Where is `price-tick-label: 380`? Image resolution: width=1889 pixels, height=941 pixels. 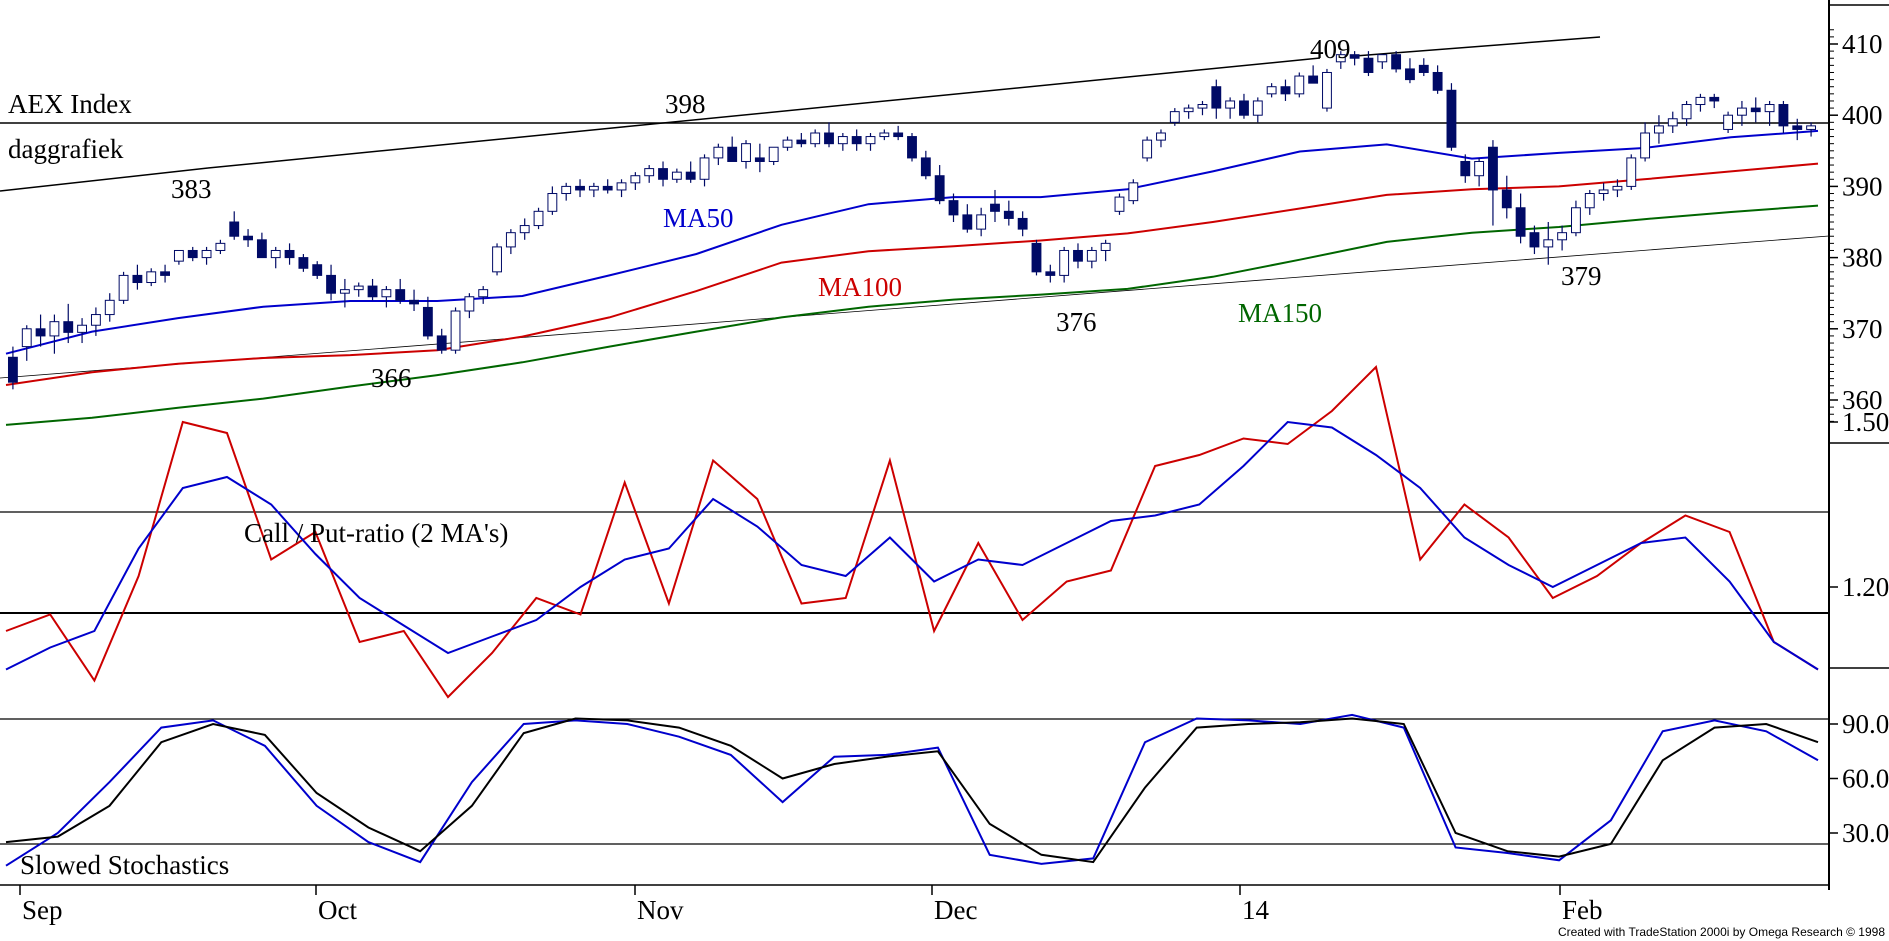
price-tick-label: 380 is located at coordinates (1862, 258).